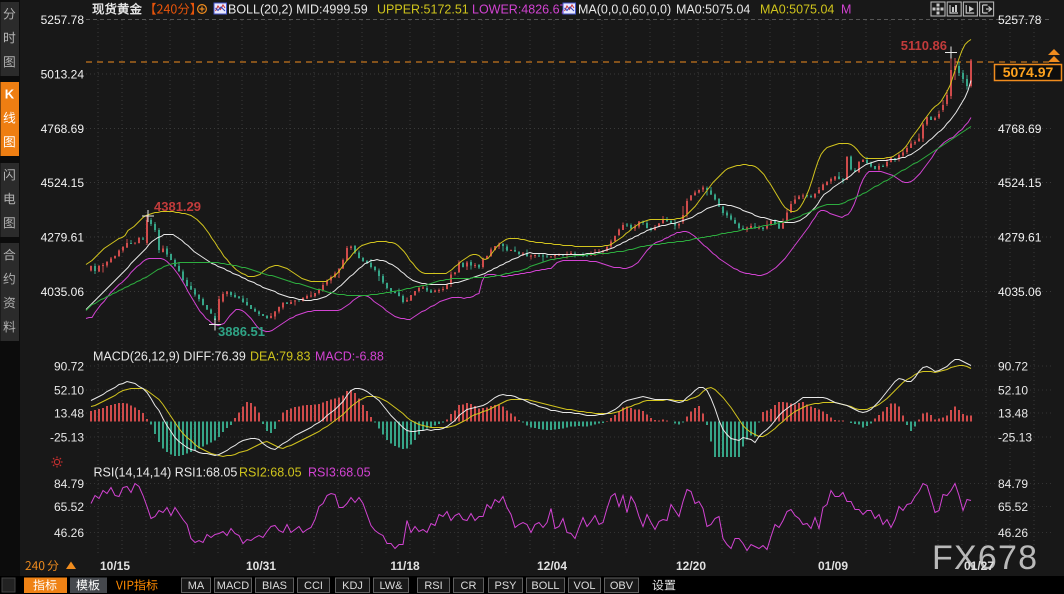 Image resolution: width=1064 pixels, height=594 pixels. What do you see at coordinates (270, 473) in the screenshot?
I see `svg-text: RSI2:68.05` at bounding box center [270, 473].